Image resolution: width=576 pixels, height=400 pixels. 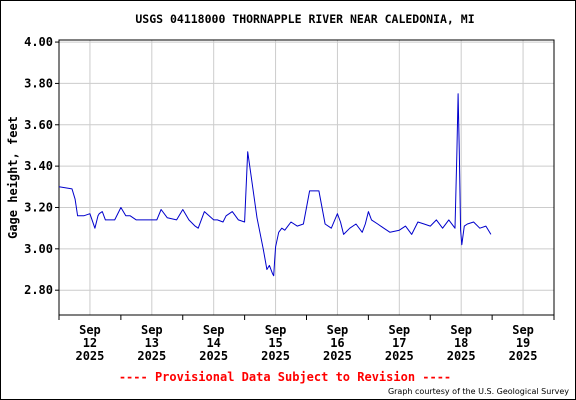 What do you see at coordinates (213, 343) in the screenshot?
I see `x-tick-label: 14` at bounding box center [213, 343].